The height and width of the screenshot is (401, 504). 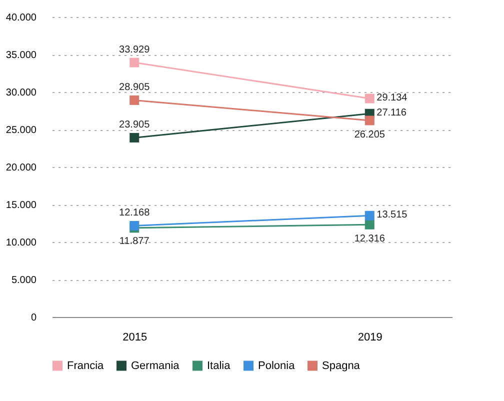 What do you see at coordinates (392, 98) in the screenshot?
I see `data-label: 29.134` at bounding box center [392, 98].